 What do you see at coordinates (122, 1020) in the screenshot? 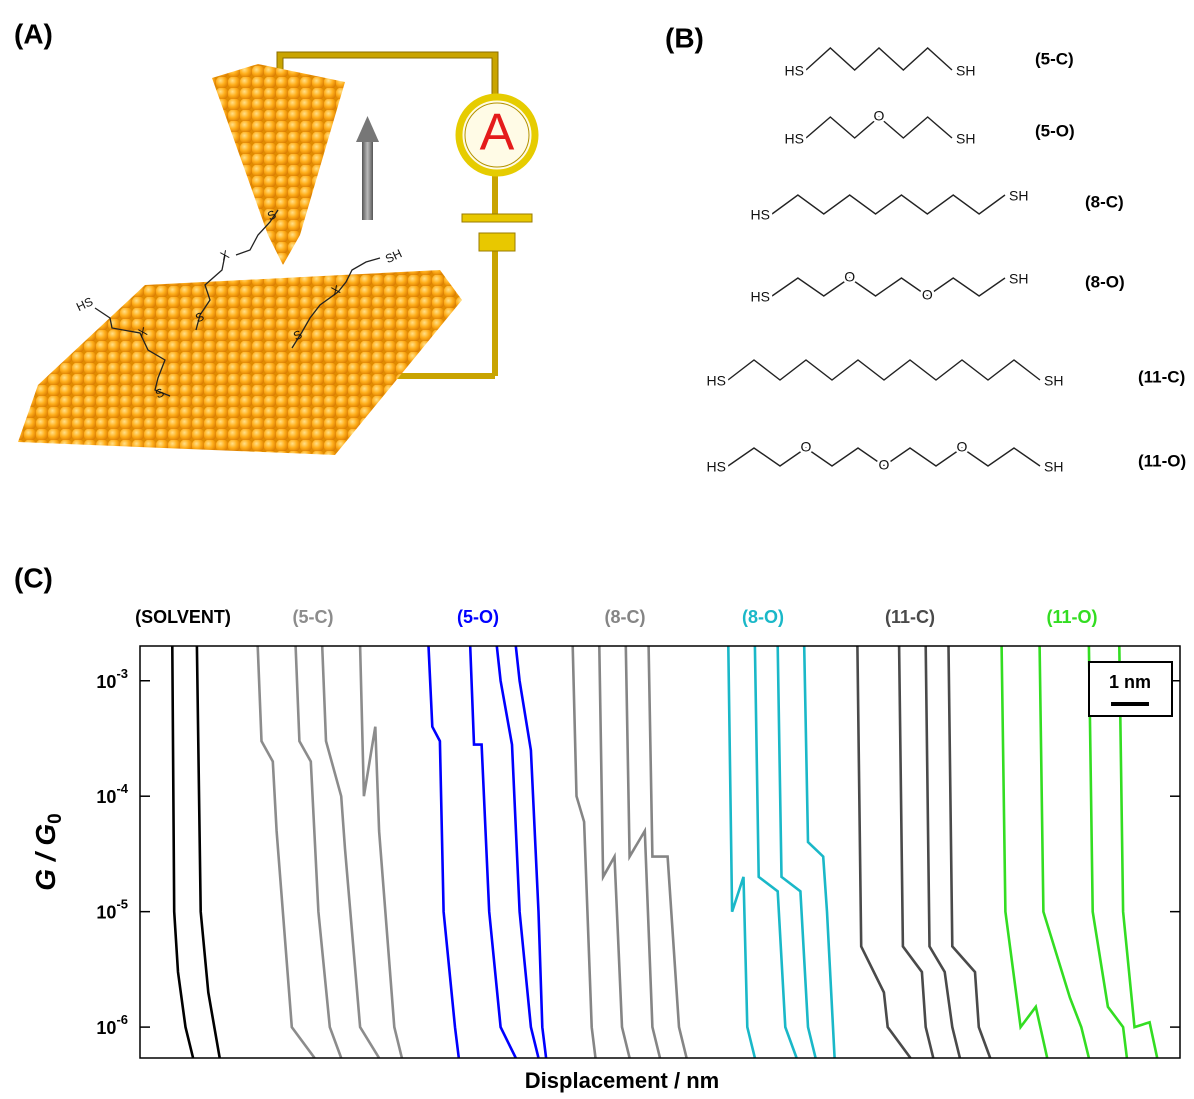
I see `y-tick-exponent: -6` at bounding box center [122, 1020].